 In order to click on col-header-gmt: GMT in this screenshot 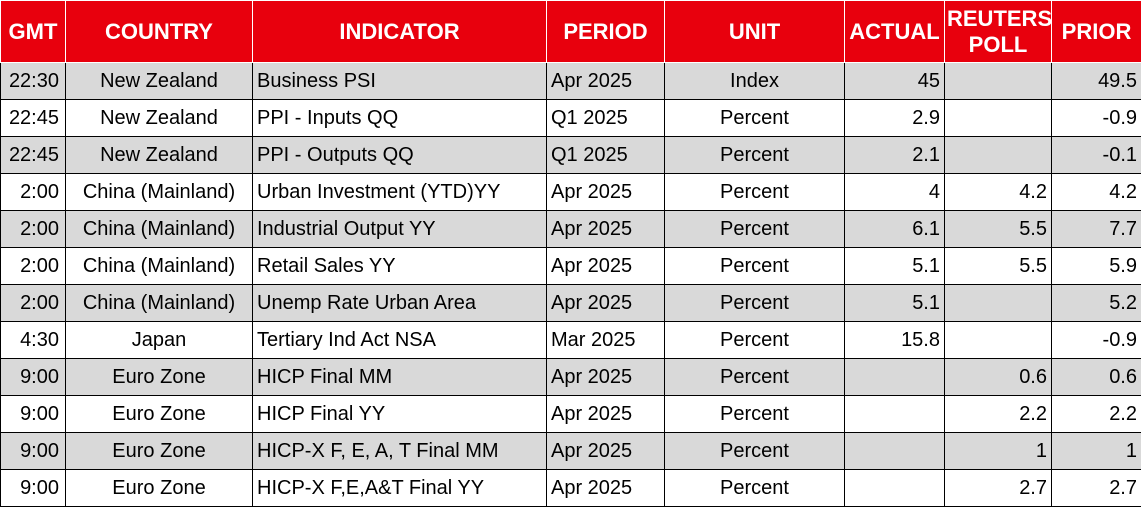, I will do `click(33, 32)`.